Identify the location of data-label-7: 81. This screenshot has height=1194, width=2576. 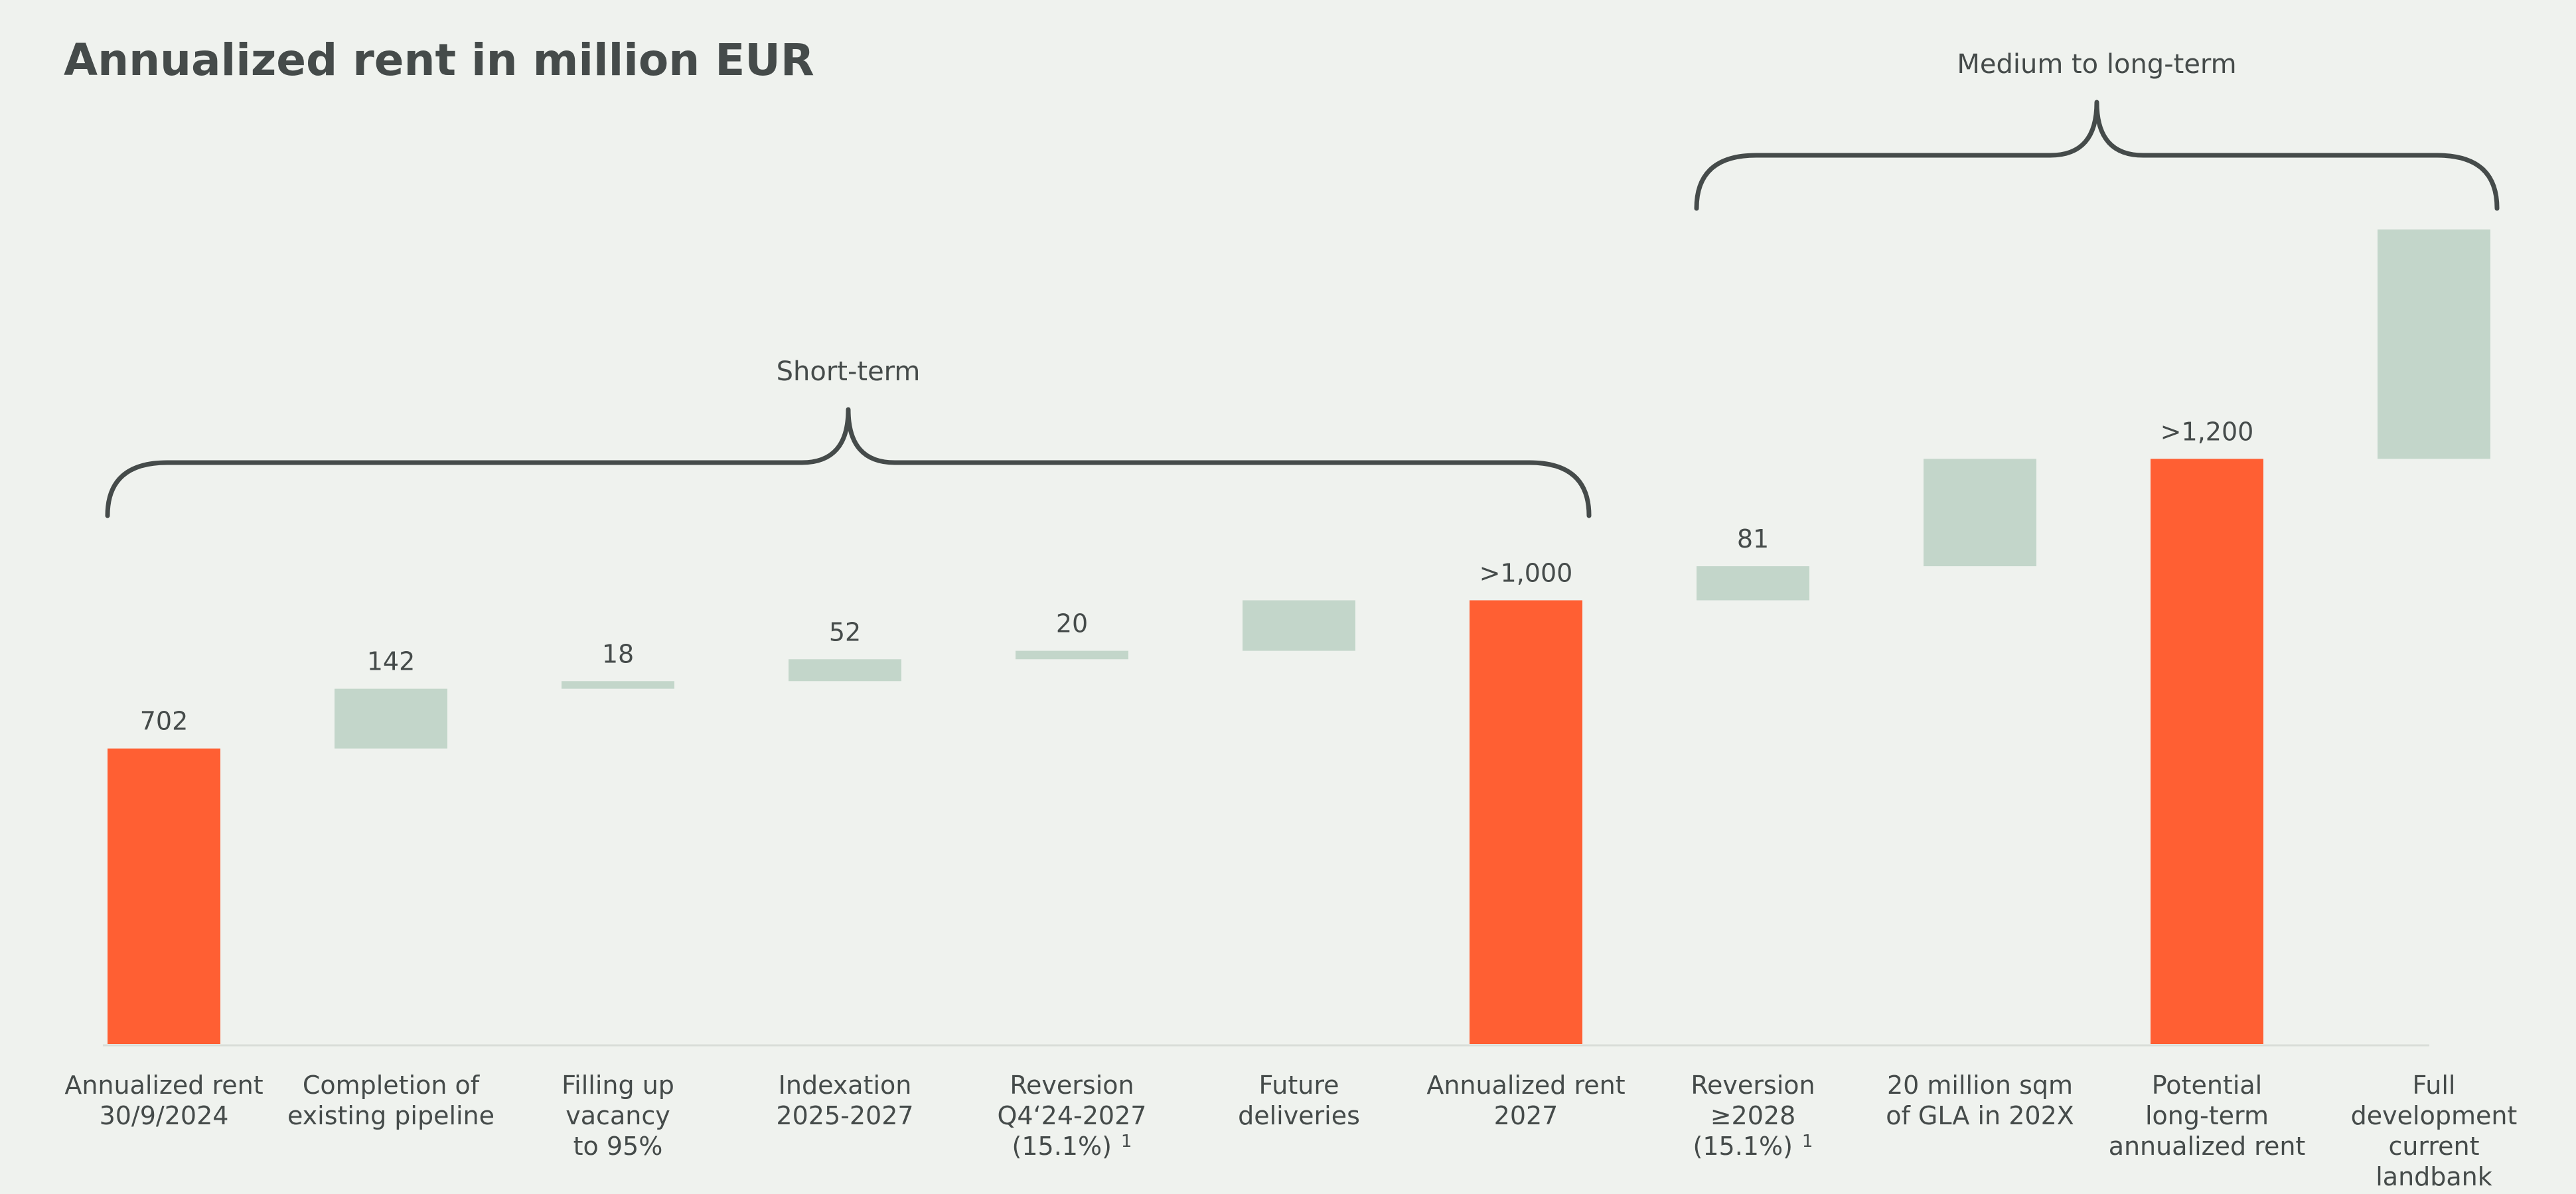
(1753, 539).